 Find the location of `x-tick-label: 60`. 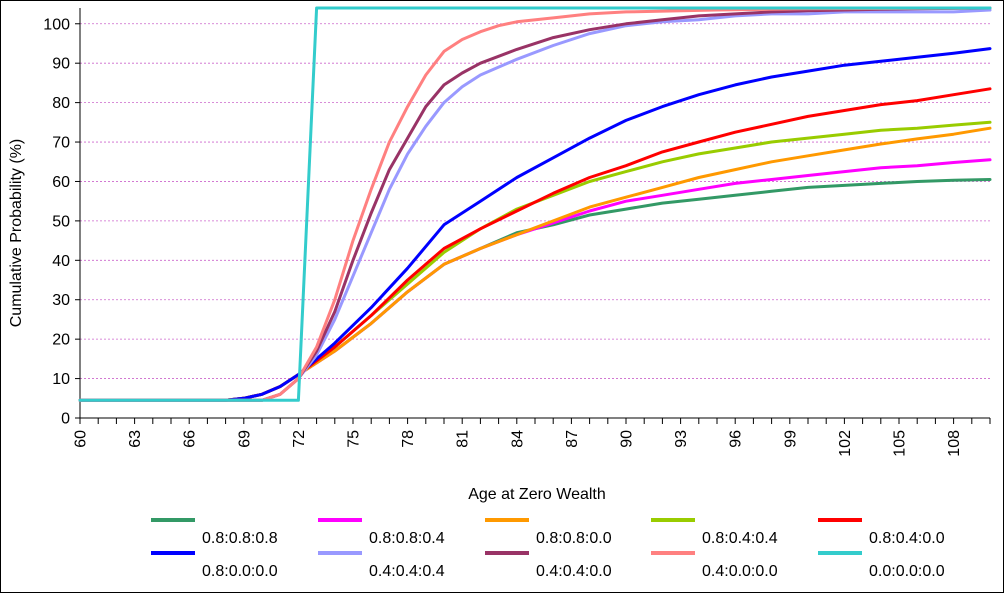

x-tick-label: 60 is located at coordinates (81, 439).